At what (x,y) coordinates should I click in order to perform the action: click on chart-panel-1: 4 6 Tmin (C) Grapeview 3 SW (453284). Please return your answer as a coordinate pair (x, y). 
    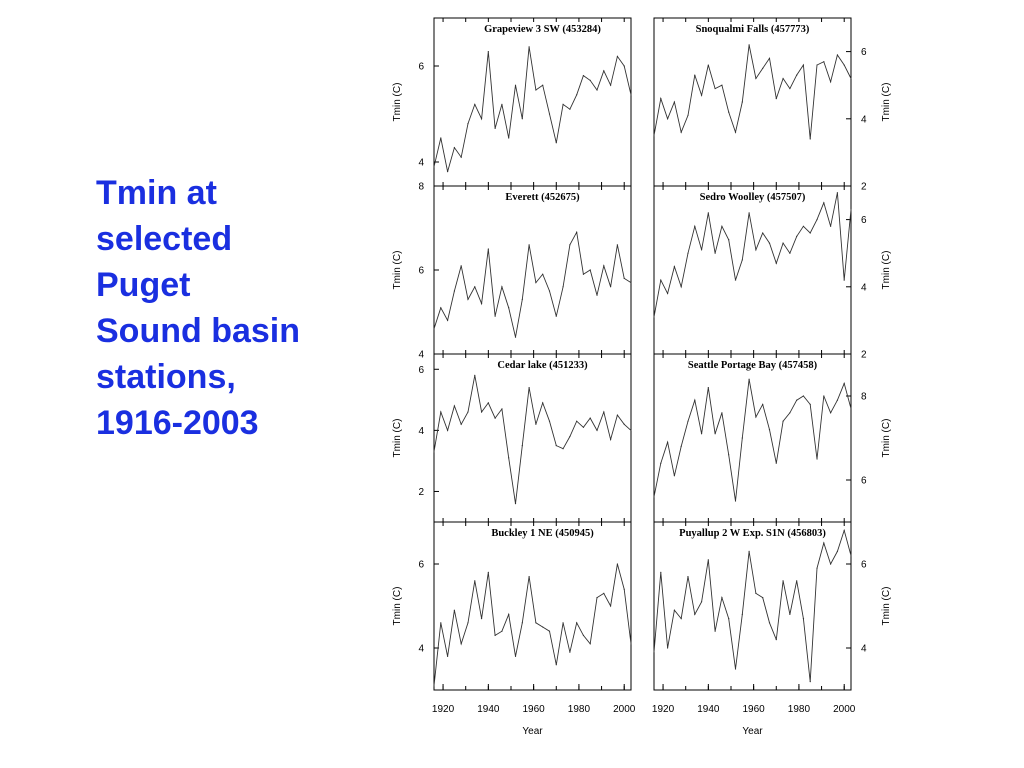
    Looking at the image, I should click on (512, 102).